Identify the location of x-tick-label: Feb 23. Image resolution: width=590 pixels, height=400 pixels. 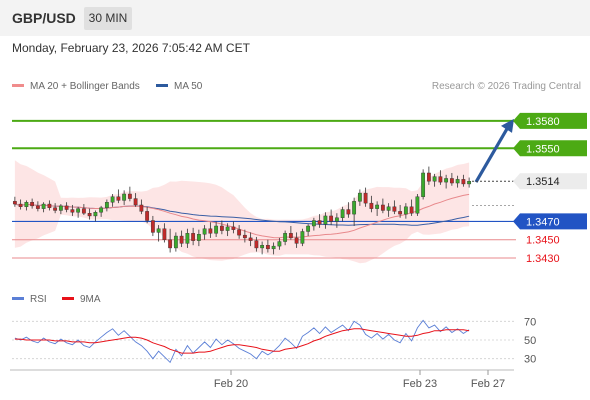
(420, 384).